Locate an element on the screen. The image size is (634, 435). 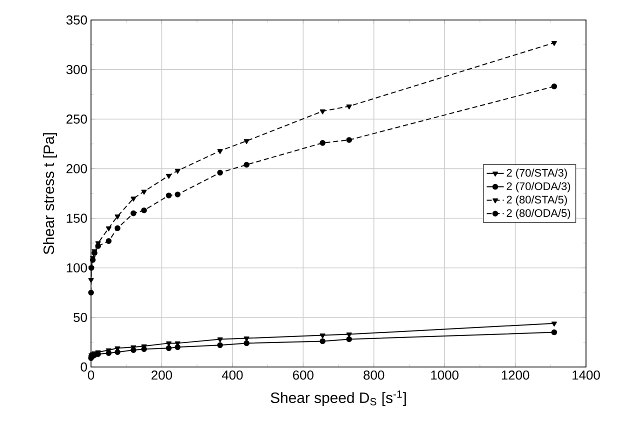
y-tick-label: 300 is located at coordinates (76, 69).